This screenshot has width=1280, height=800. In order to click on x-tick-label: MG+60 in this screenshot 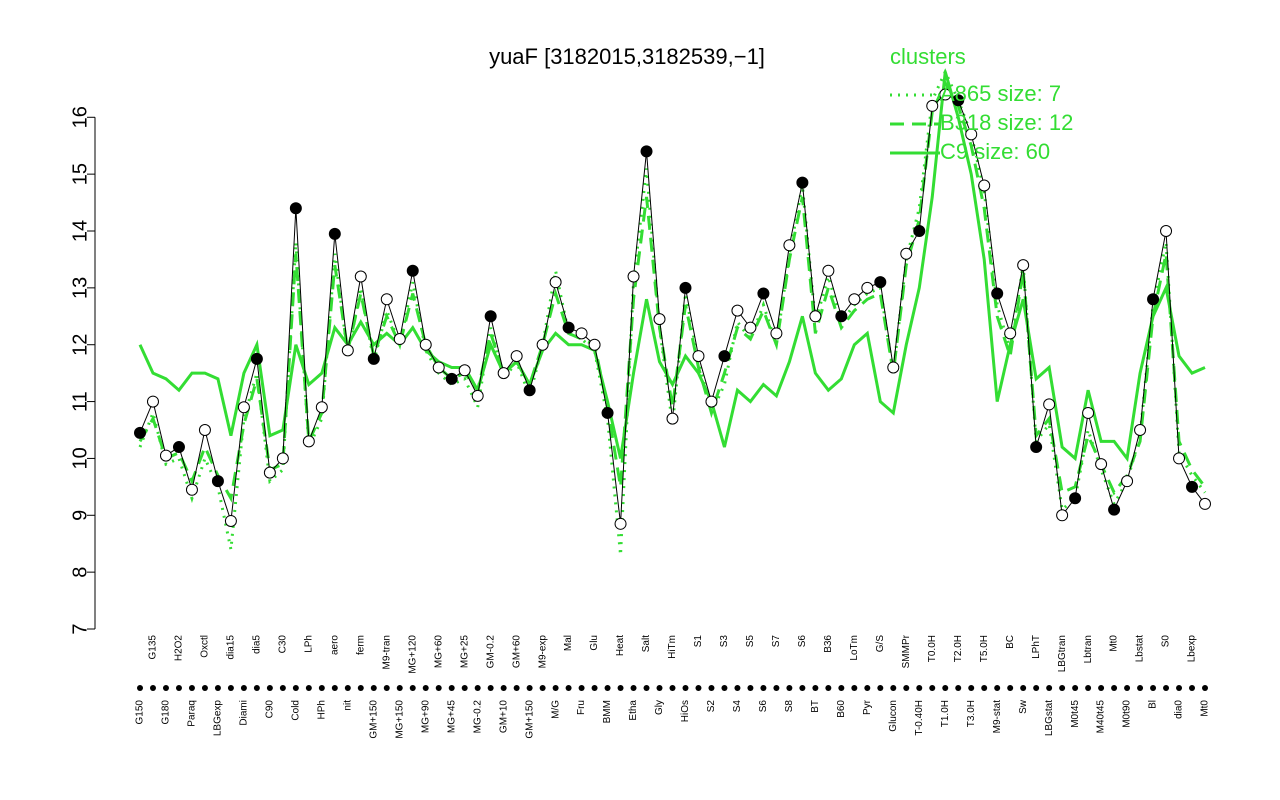, I will do `click(438, 652)`.